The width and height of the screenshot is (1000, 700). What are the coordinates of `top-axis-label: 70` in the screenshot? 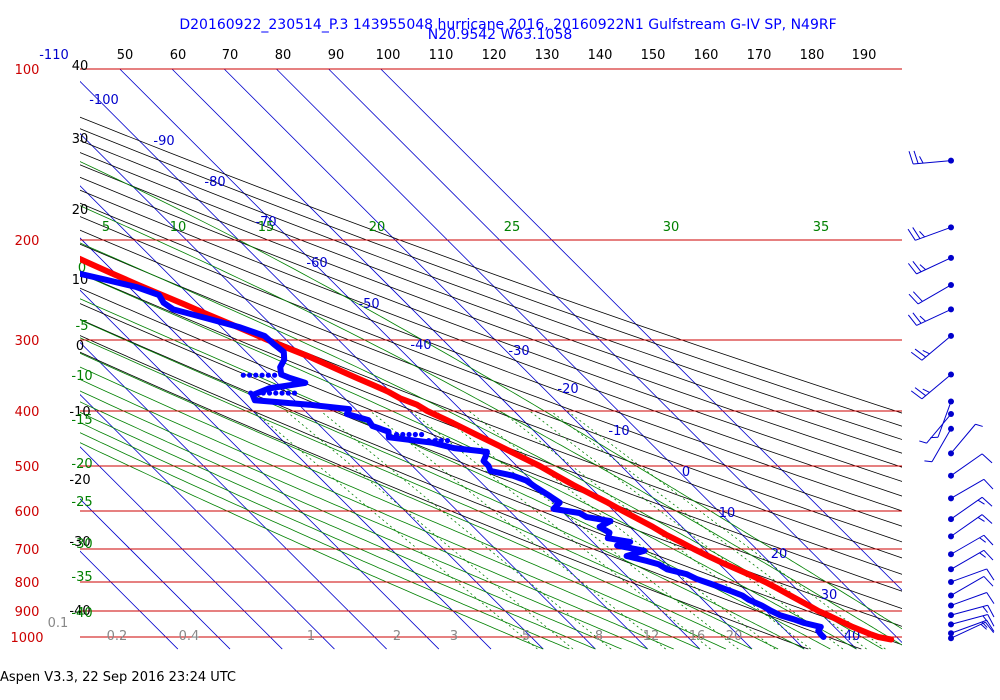 It's located at (230, 55).